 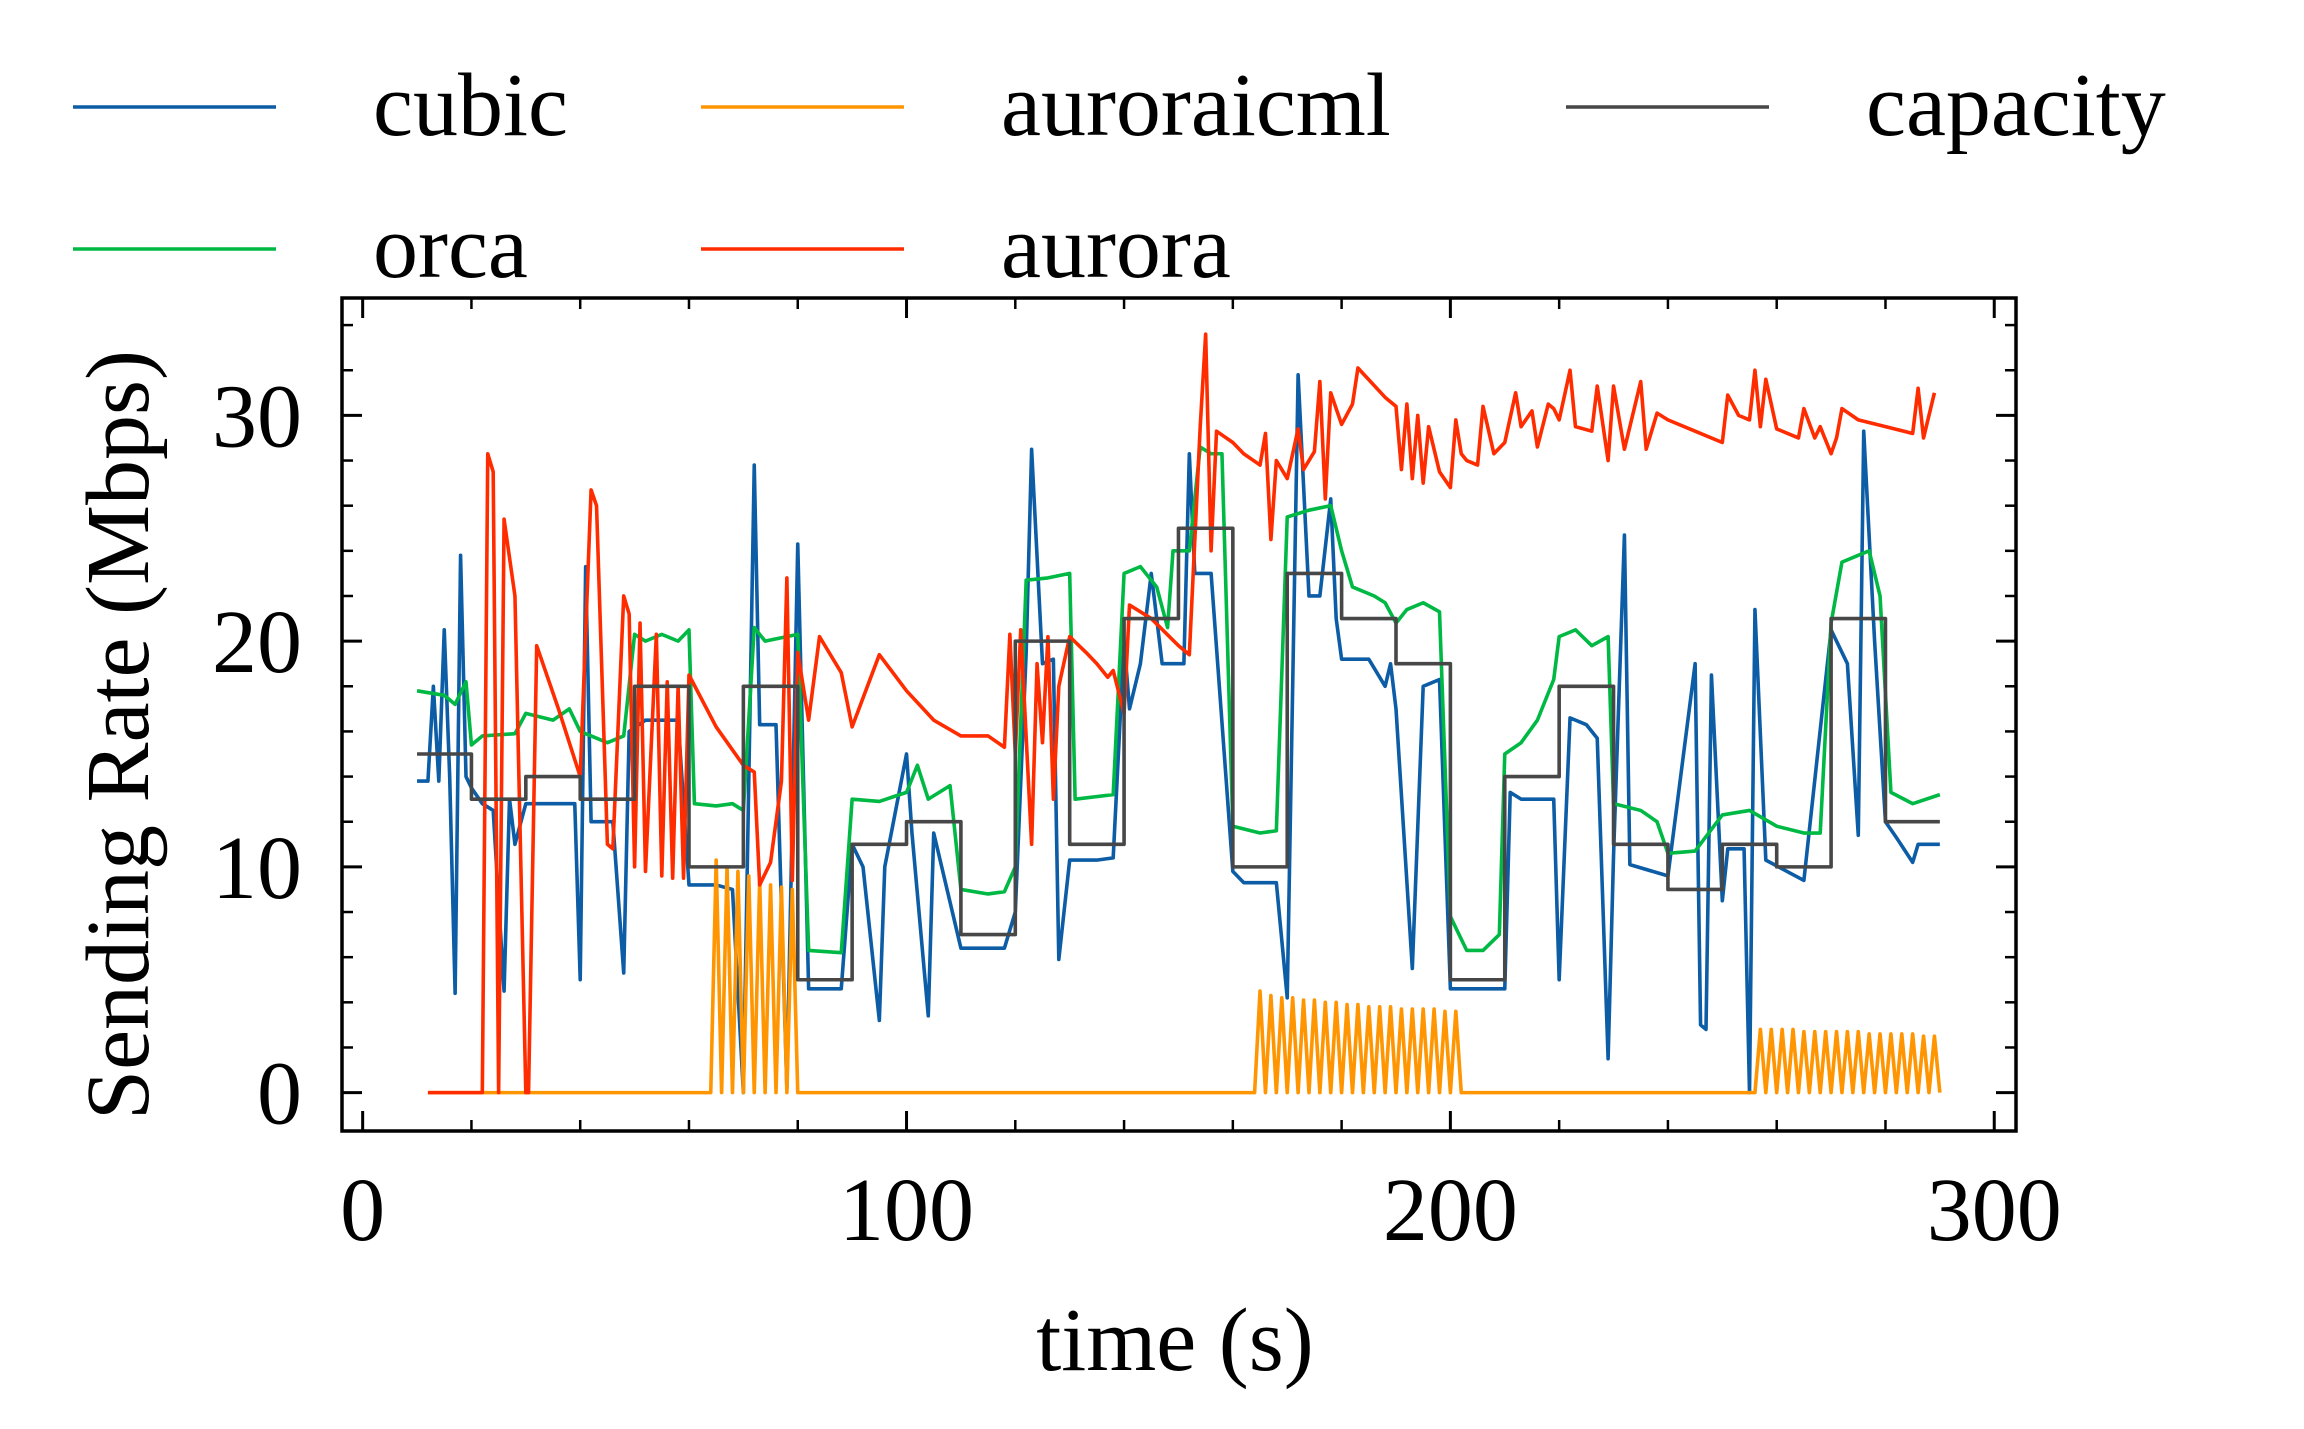 I want to click on y-tick-label: 0, so click(x=279, y=1094).